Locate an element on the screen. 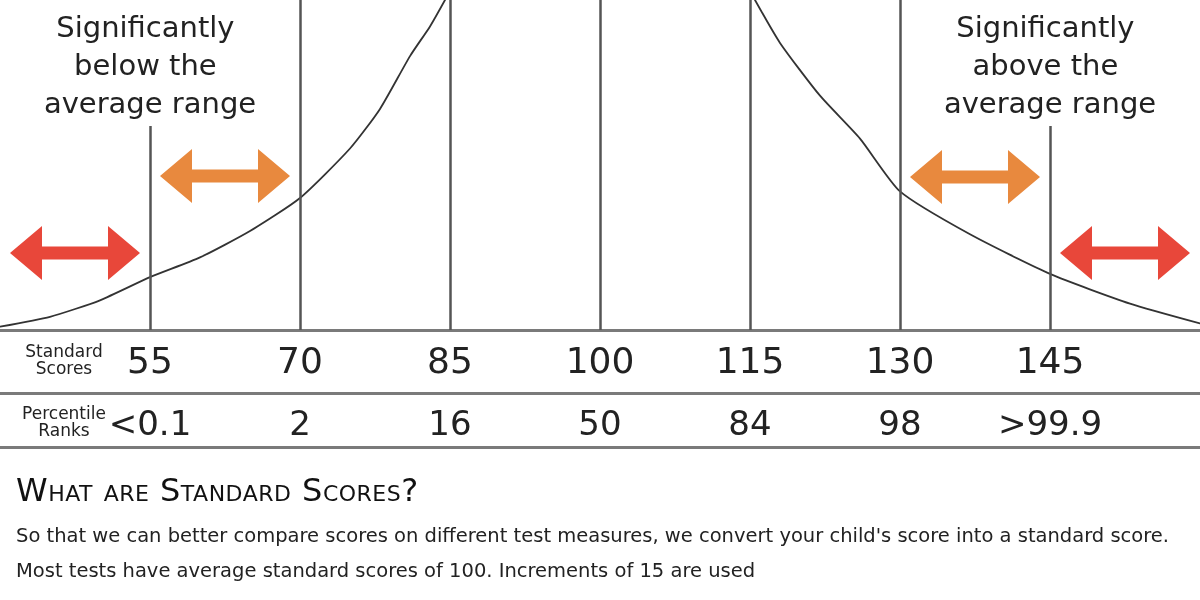 The image size is (1200, 600). text: 98 is located at coordinates (900, 423).